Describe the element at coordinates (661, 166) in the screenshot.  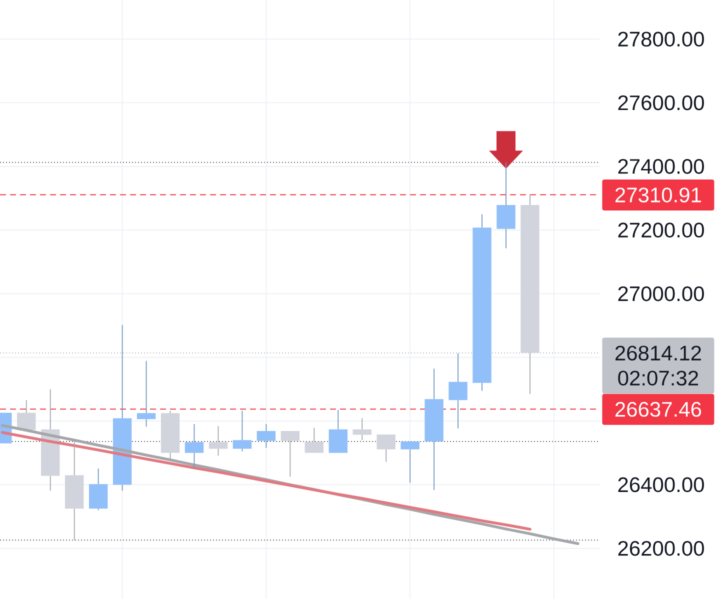
I see `y-tick-label: 27400.00` at that location.